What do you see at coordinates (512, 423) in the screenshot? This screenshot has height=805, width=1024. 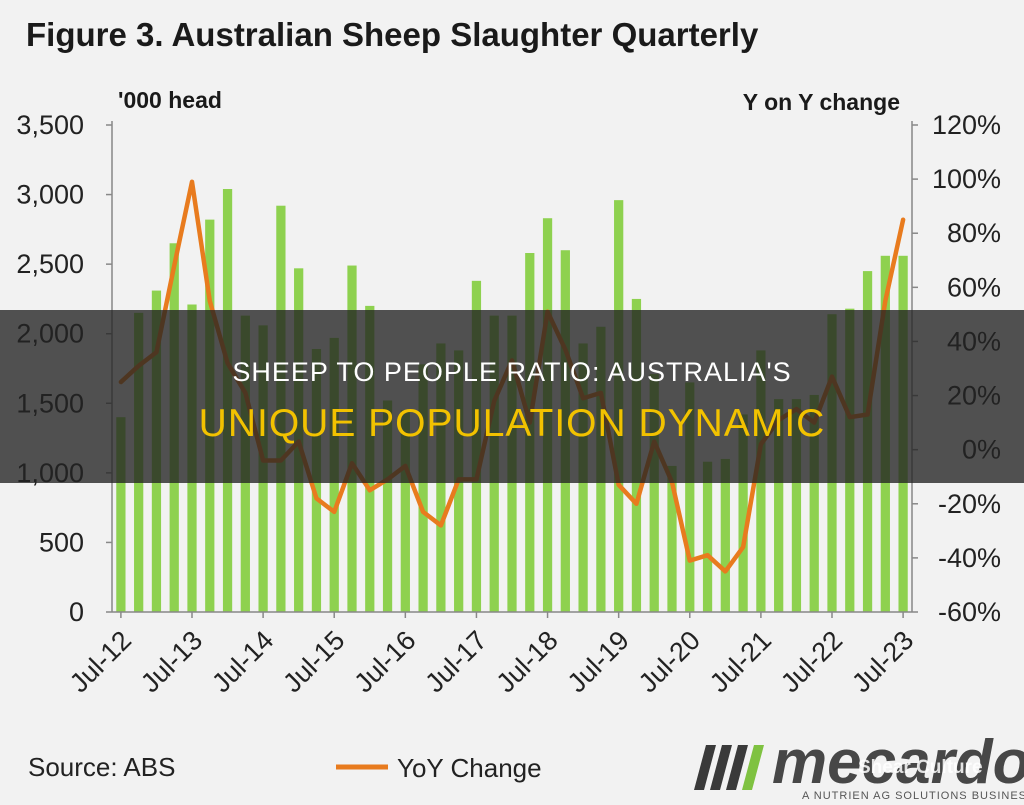 I see `banner-headline-line2: UNIQUE POPULATION DYNAMIC` at bounding box center [512, 423].